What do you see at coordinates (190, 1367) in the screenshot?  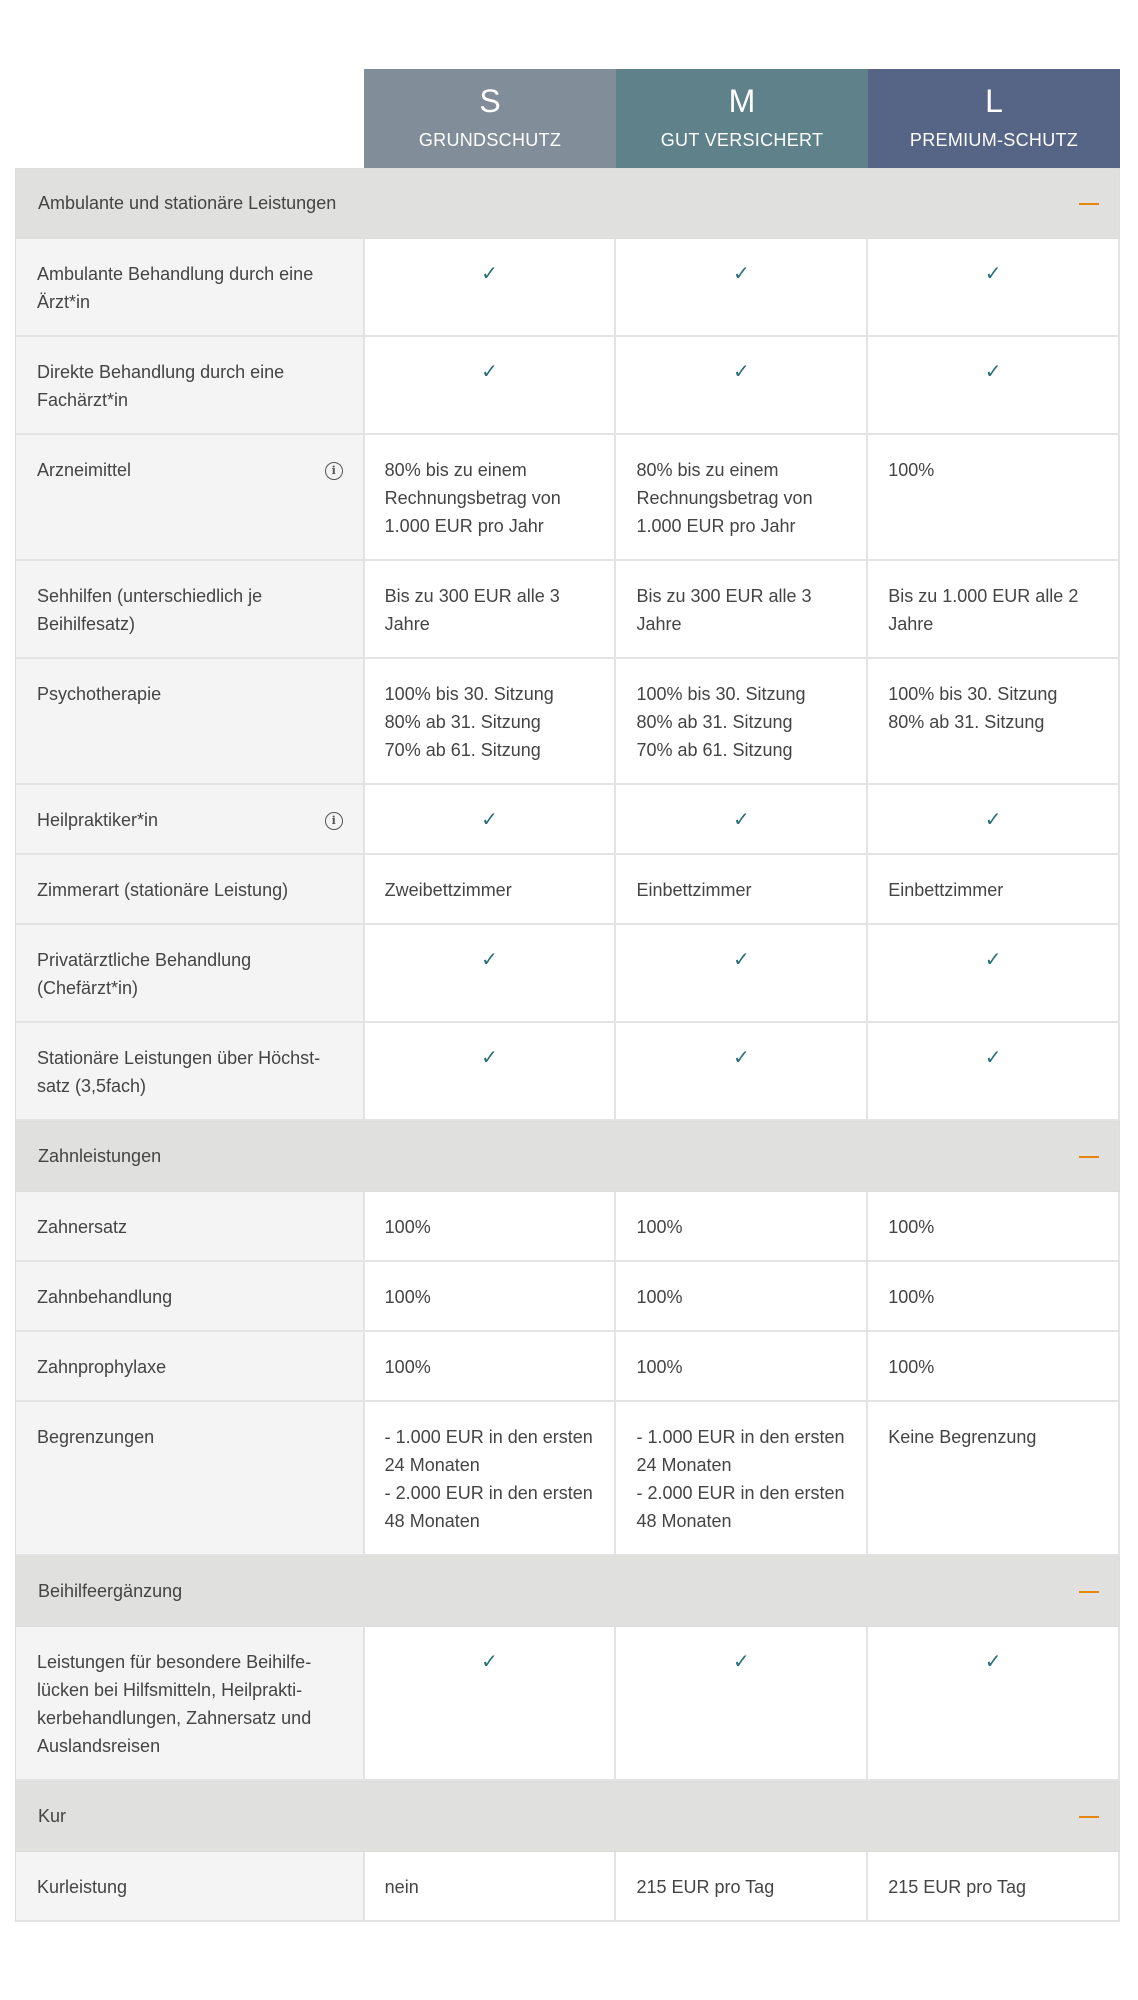 I see `row-label-cell: Zahnprophylaxe` at bounding box center [190, 1367].